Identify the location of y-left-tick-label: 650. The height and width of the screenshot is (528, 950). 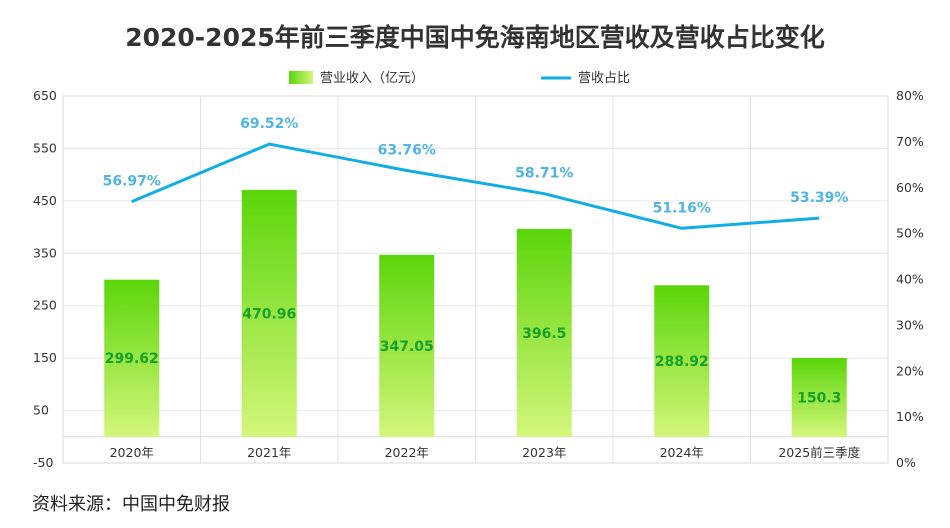
(45, 95).